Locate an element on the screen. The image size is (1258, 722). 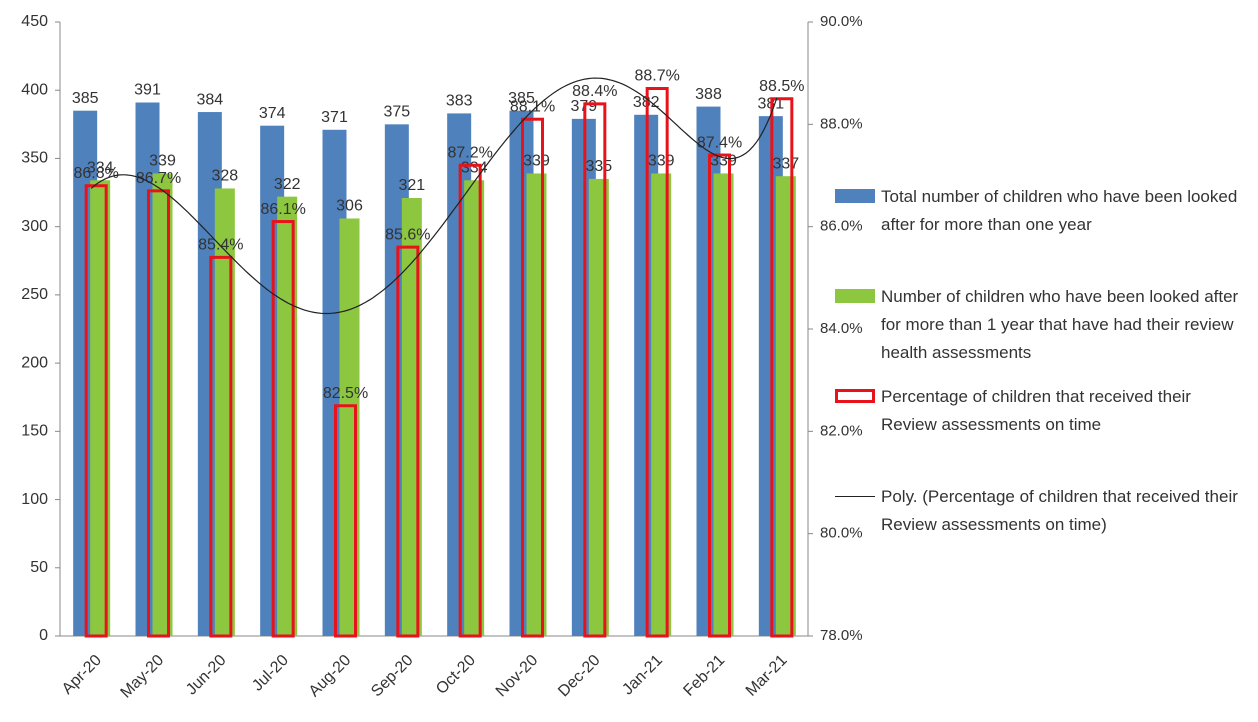
x-tick-label: Feb-21 is located at coordinates (704, 676).